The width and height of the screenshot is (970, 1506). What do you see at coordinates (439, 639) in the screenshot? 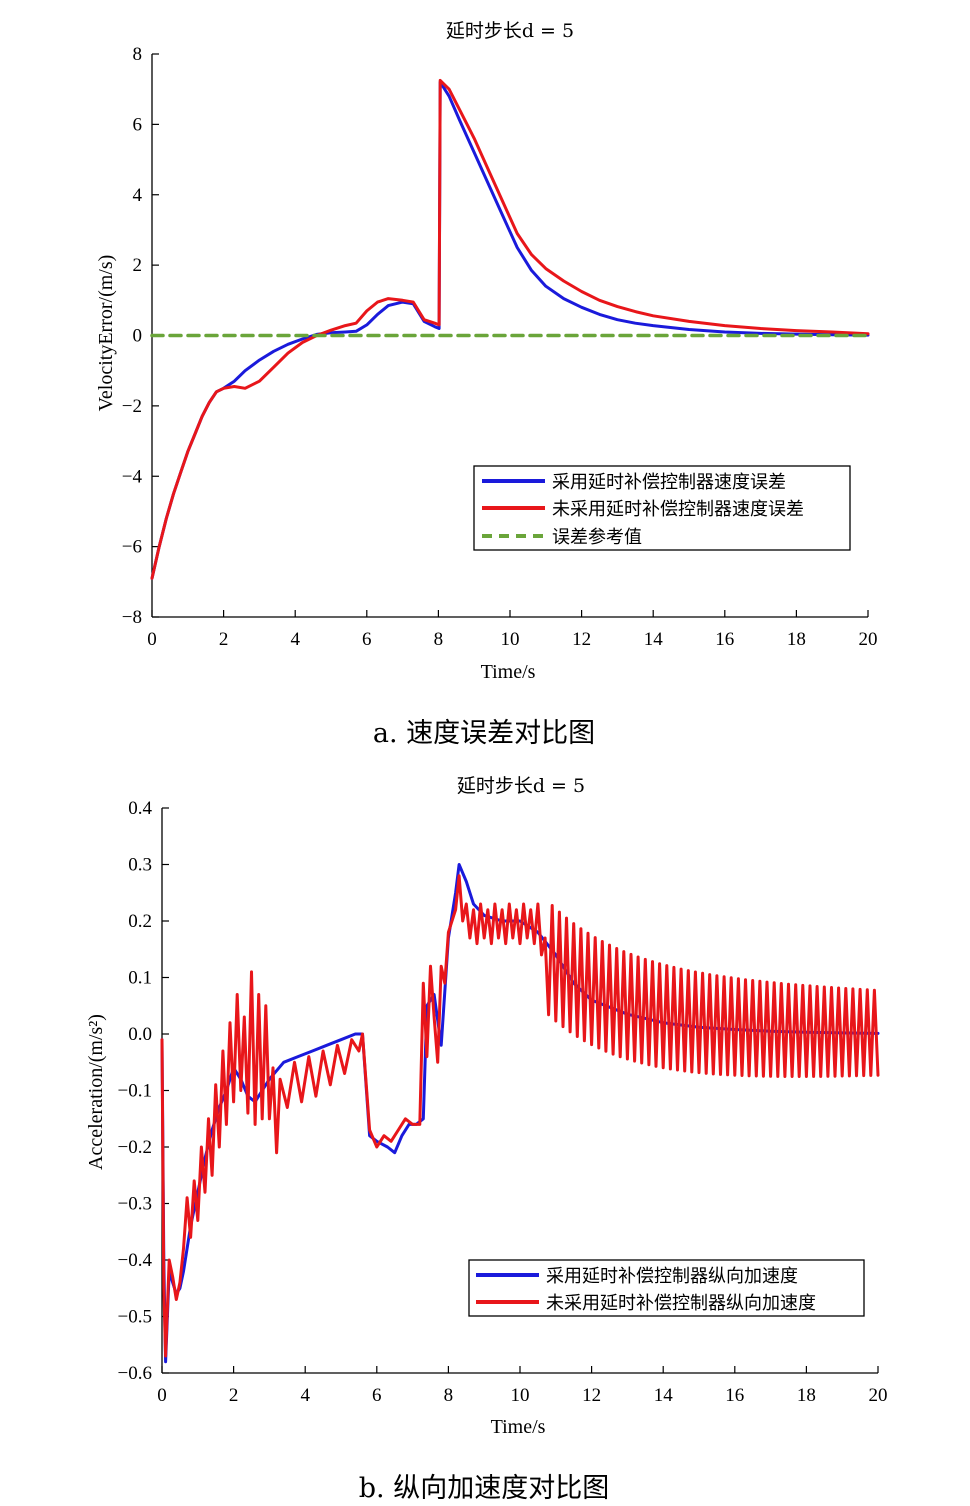
I see `chart-a-x-tick-label: 8` at bounding box center [439, 639].